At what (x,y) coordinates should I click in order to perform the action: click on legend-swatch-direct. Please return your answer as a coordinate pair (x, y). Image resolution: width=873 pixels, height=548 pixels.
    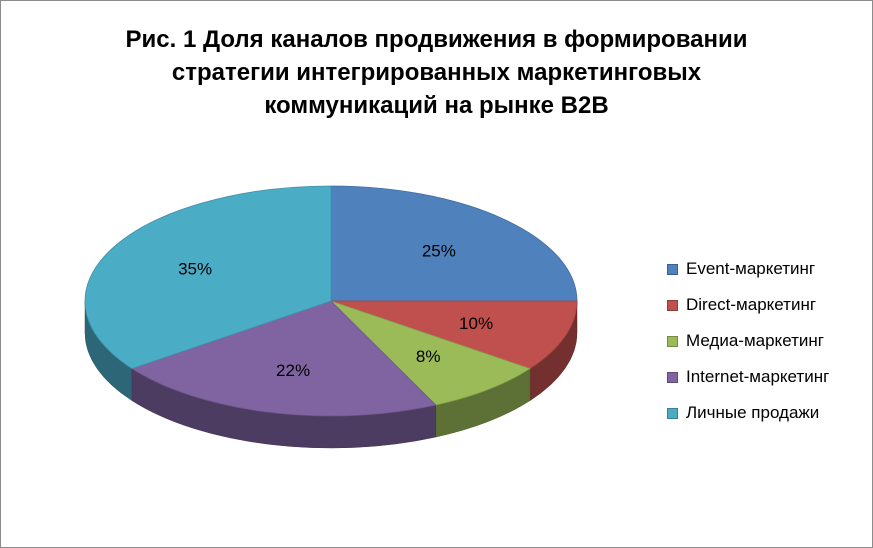
    Looking at the image, I should click on (672, 305).